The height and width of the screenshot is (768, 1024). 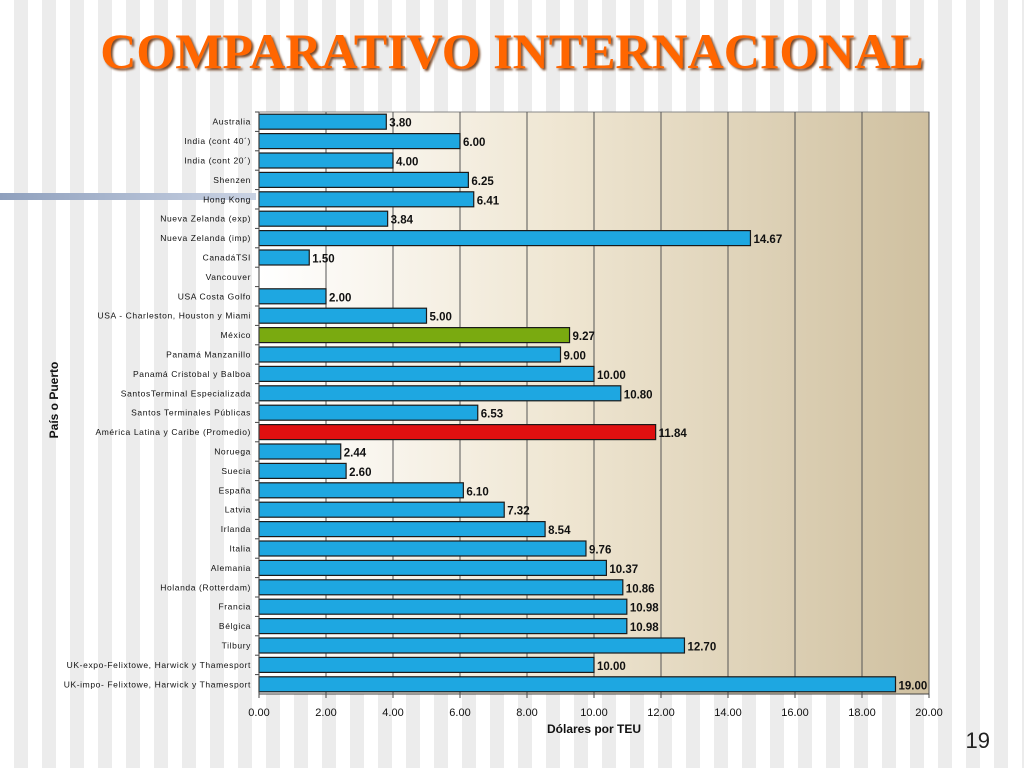 I want to click on value-label: 6.00, so click(x=474, y=143).